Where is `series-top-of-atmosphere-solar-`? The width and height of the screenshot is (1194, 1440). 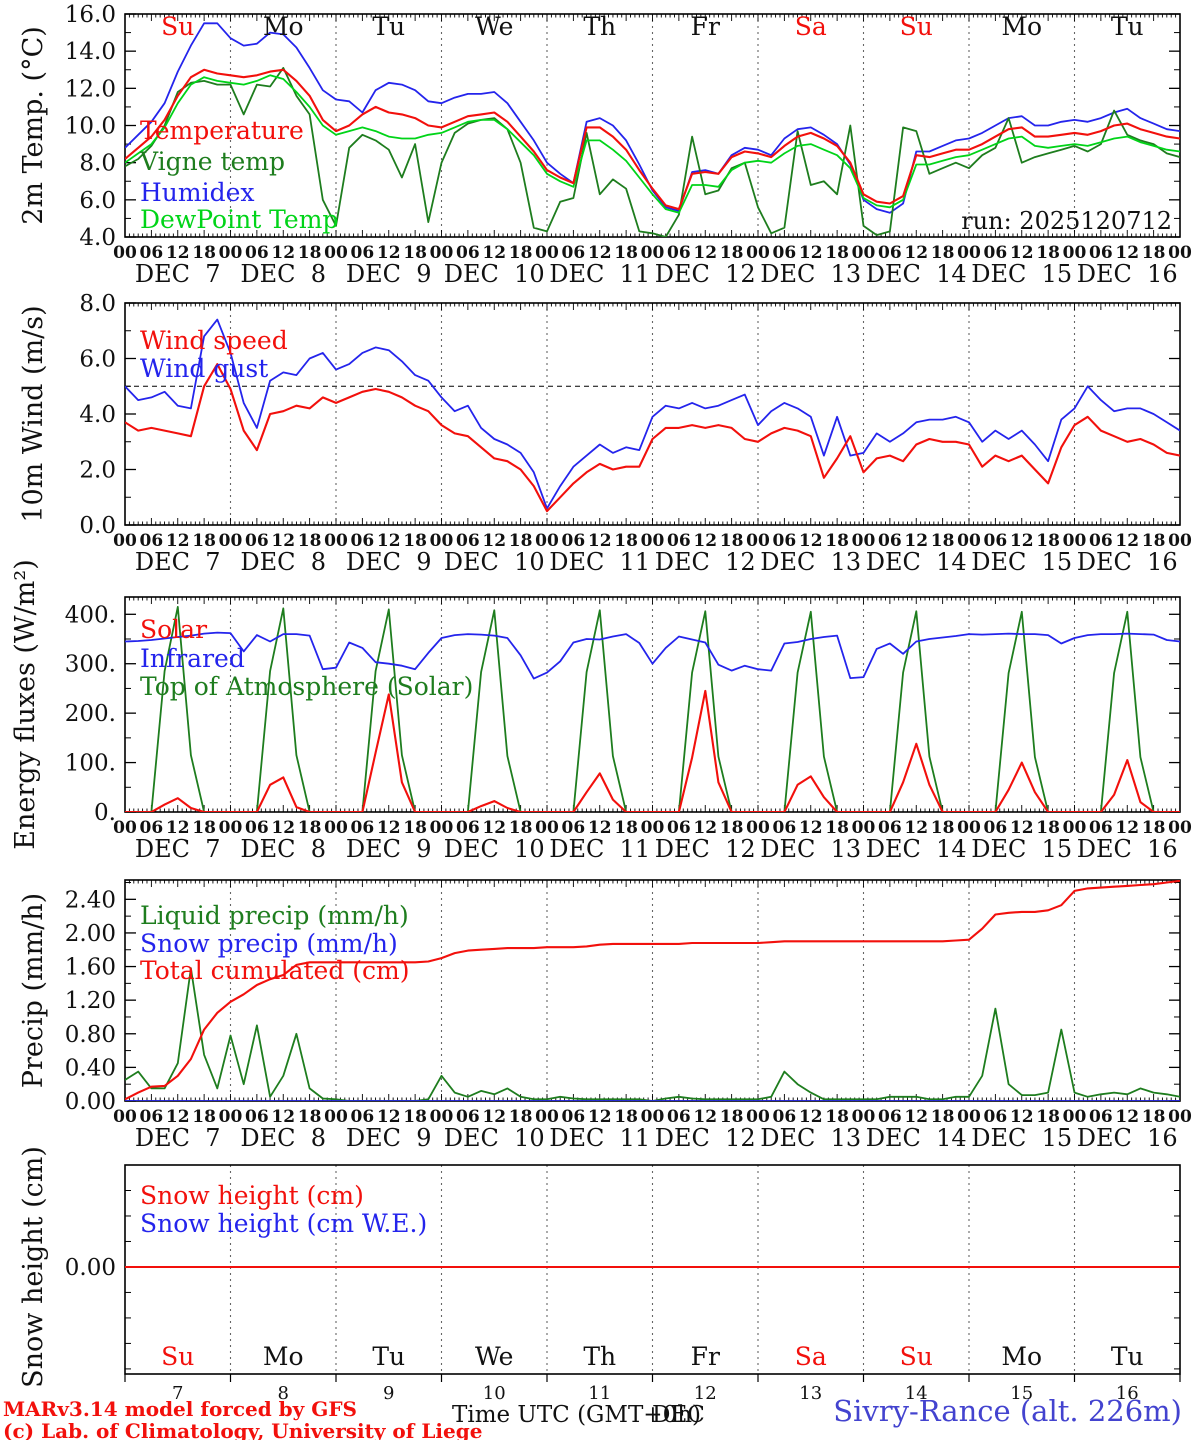 series-top-of-atmosphere-solar- is located at coordinates (652, 709).